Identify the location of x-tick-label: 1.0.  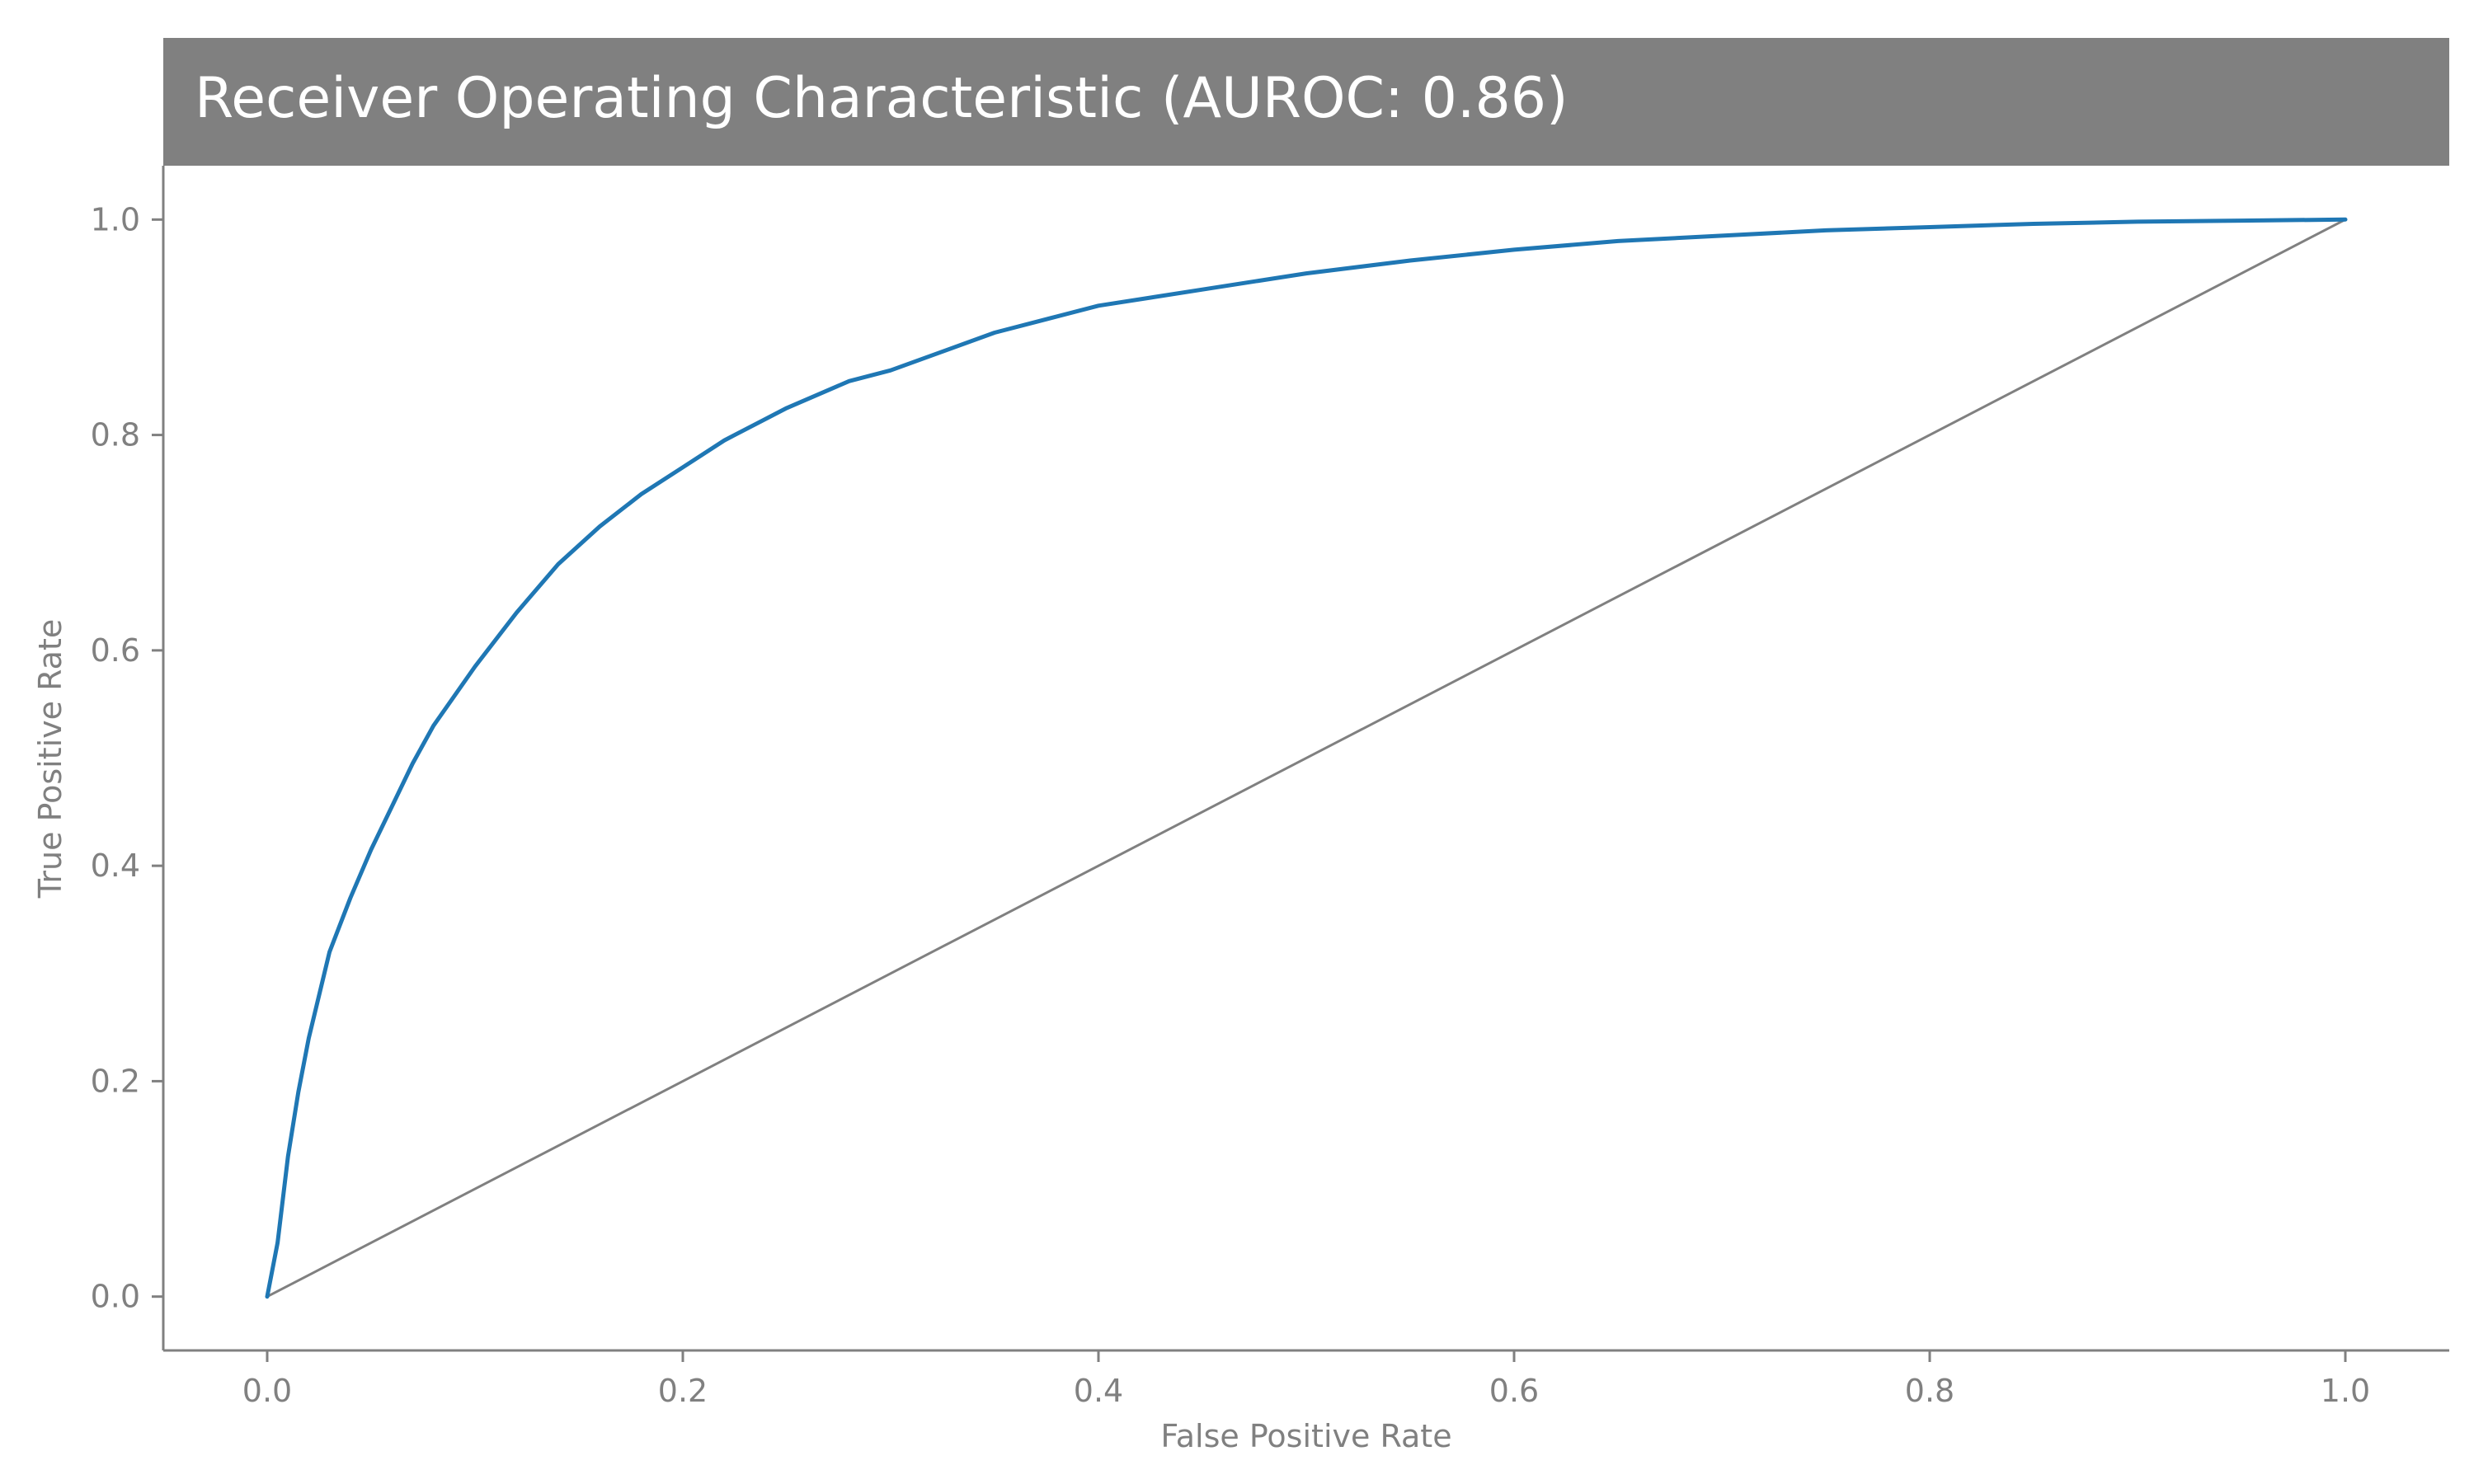
(2345, 1391).